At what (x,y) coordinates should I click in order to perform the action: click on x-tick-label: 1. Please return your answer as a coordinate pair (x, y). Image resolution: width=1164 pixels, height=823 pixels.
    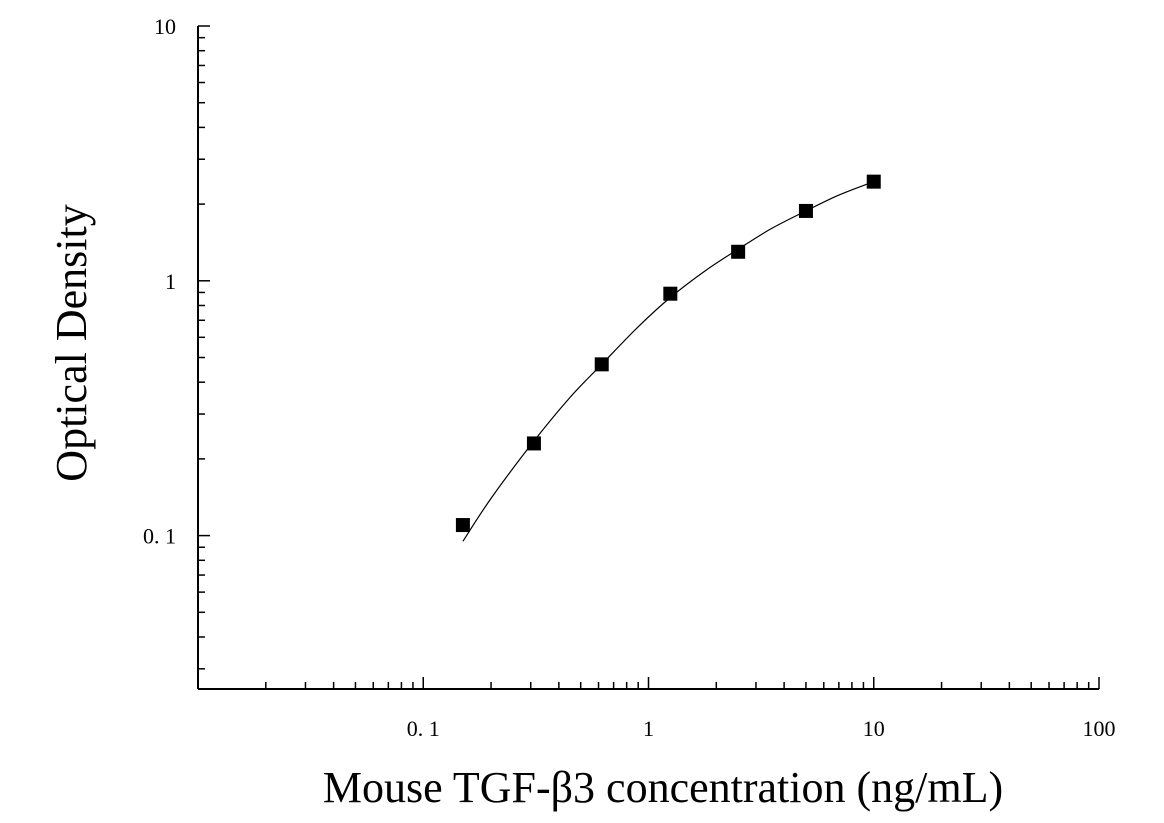
    Looking at the image, I should click on (648, 728).